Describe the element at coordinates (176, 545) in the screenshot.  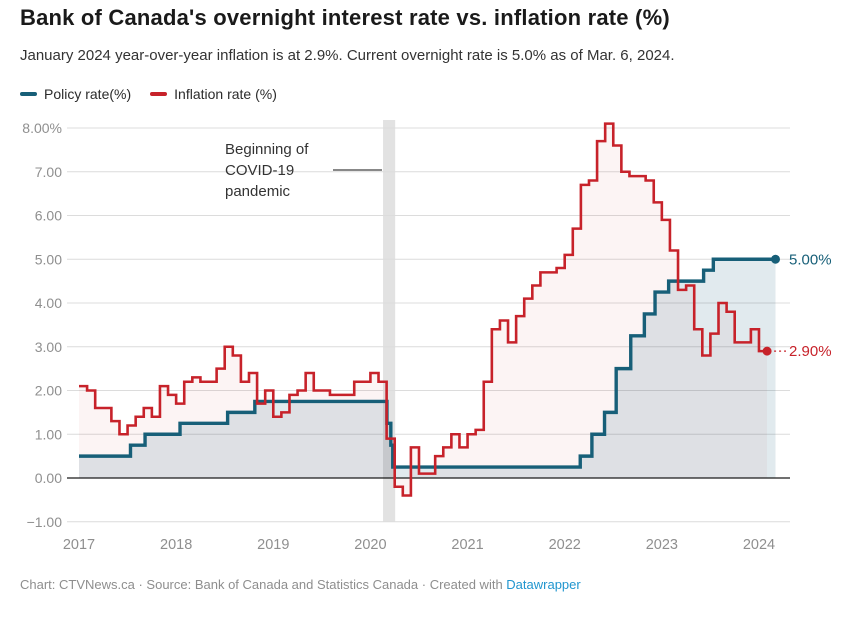
I see `x-axis-tick-label: 2018` at that location.